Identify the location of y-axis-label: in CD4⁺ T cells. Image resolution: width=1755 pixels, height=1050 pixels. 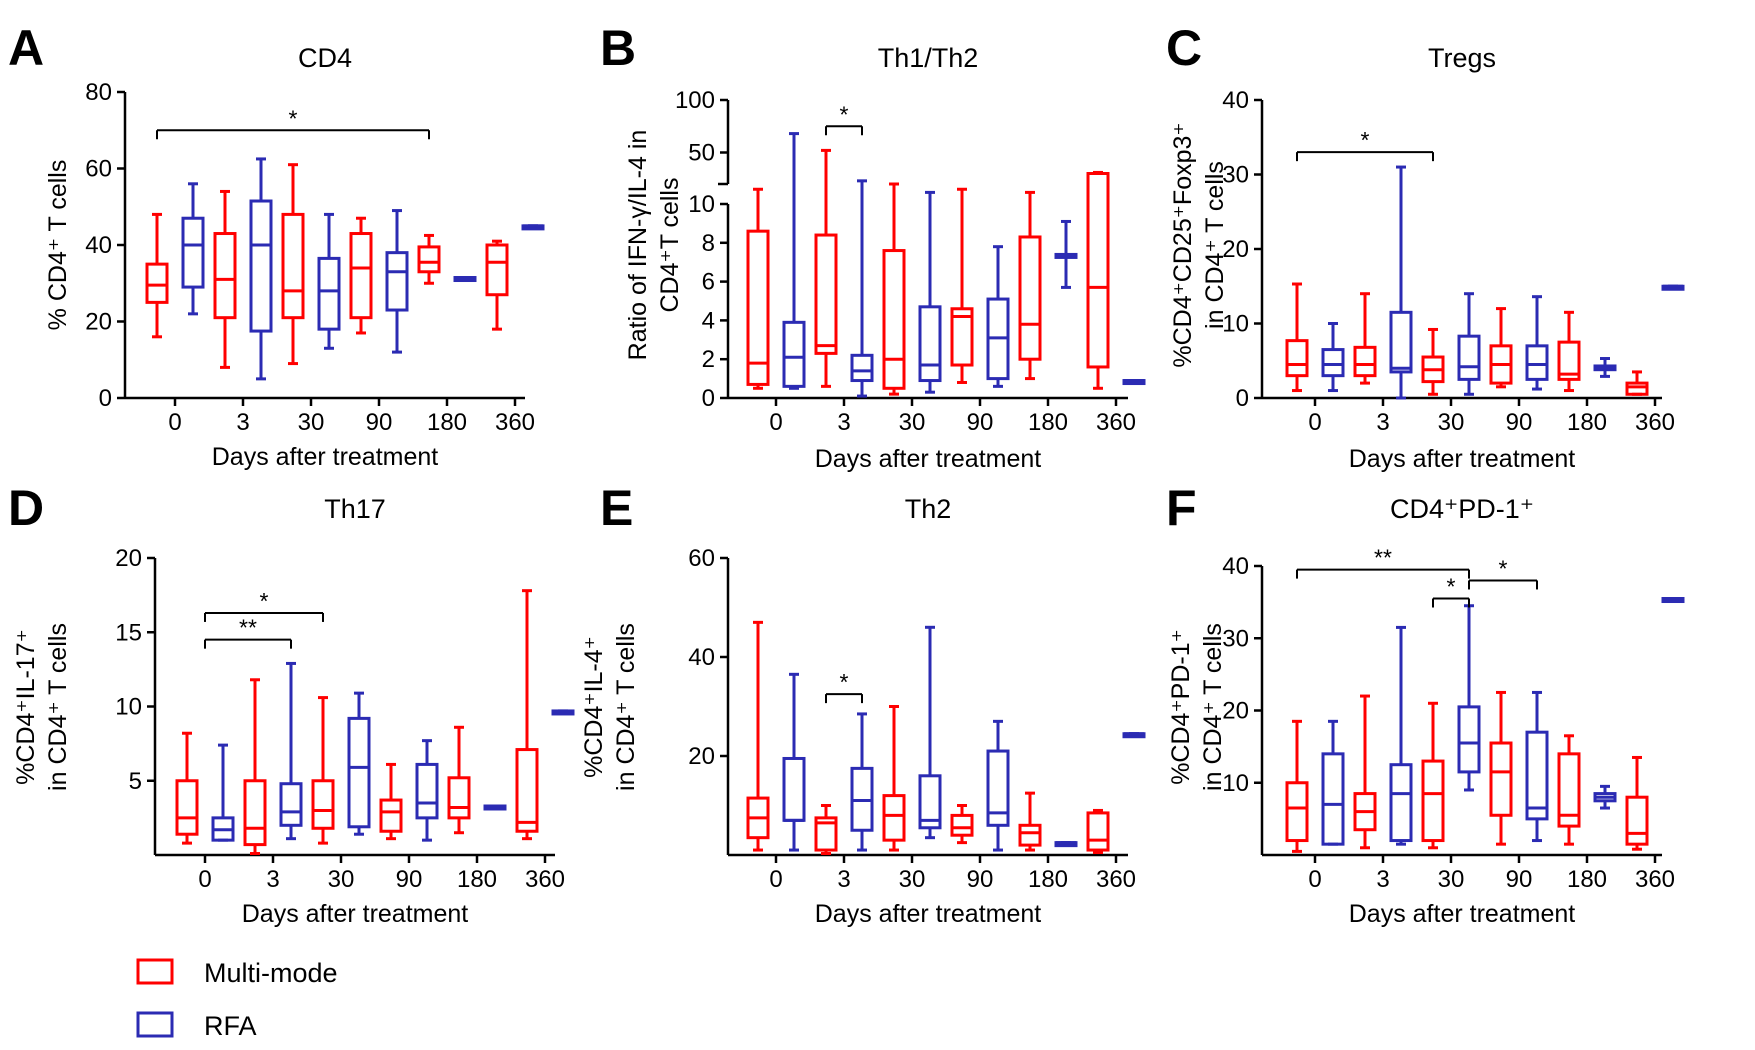
(1215, 245).